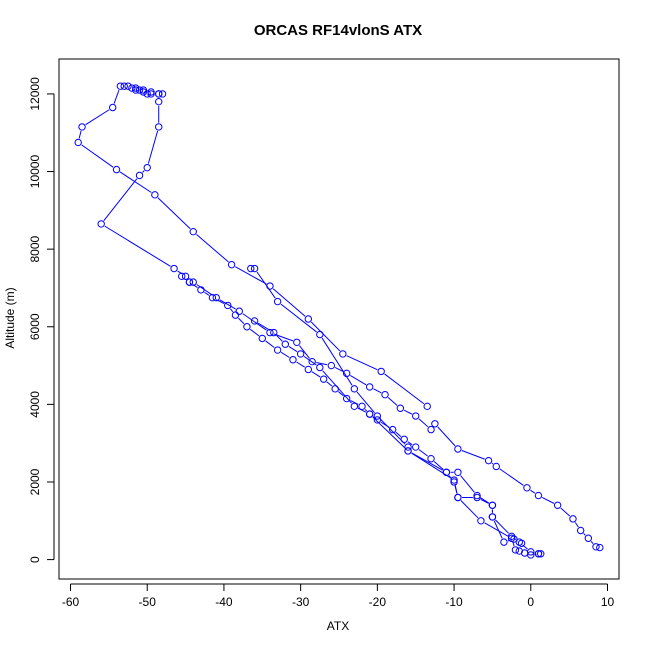 The height and width of the screenshot is (650, 650). I want to click on x-axis-label: ATX, so click(338, 626).